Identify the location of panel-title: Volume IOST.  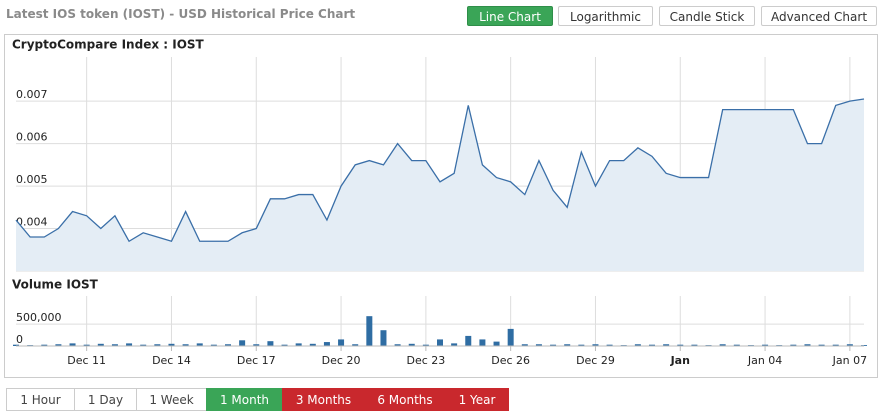
(55, 285).